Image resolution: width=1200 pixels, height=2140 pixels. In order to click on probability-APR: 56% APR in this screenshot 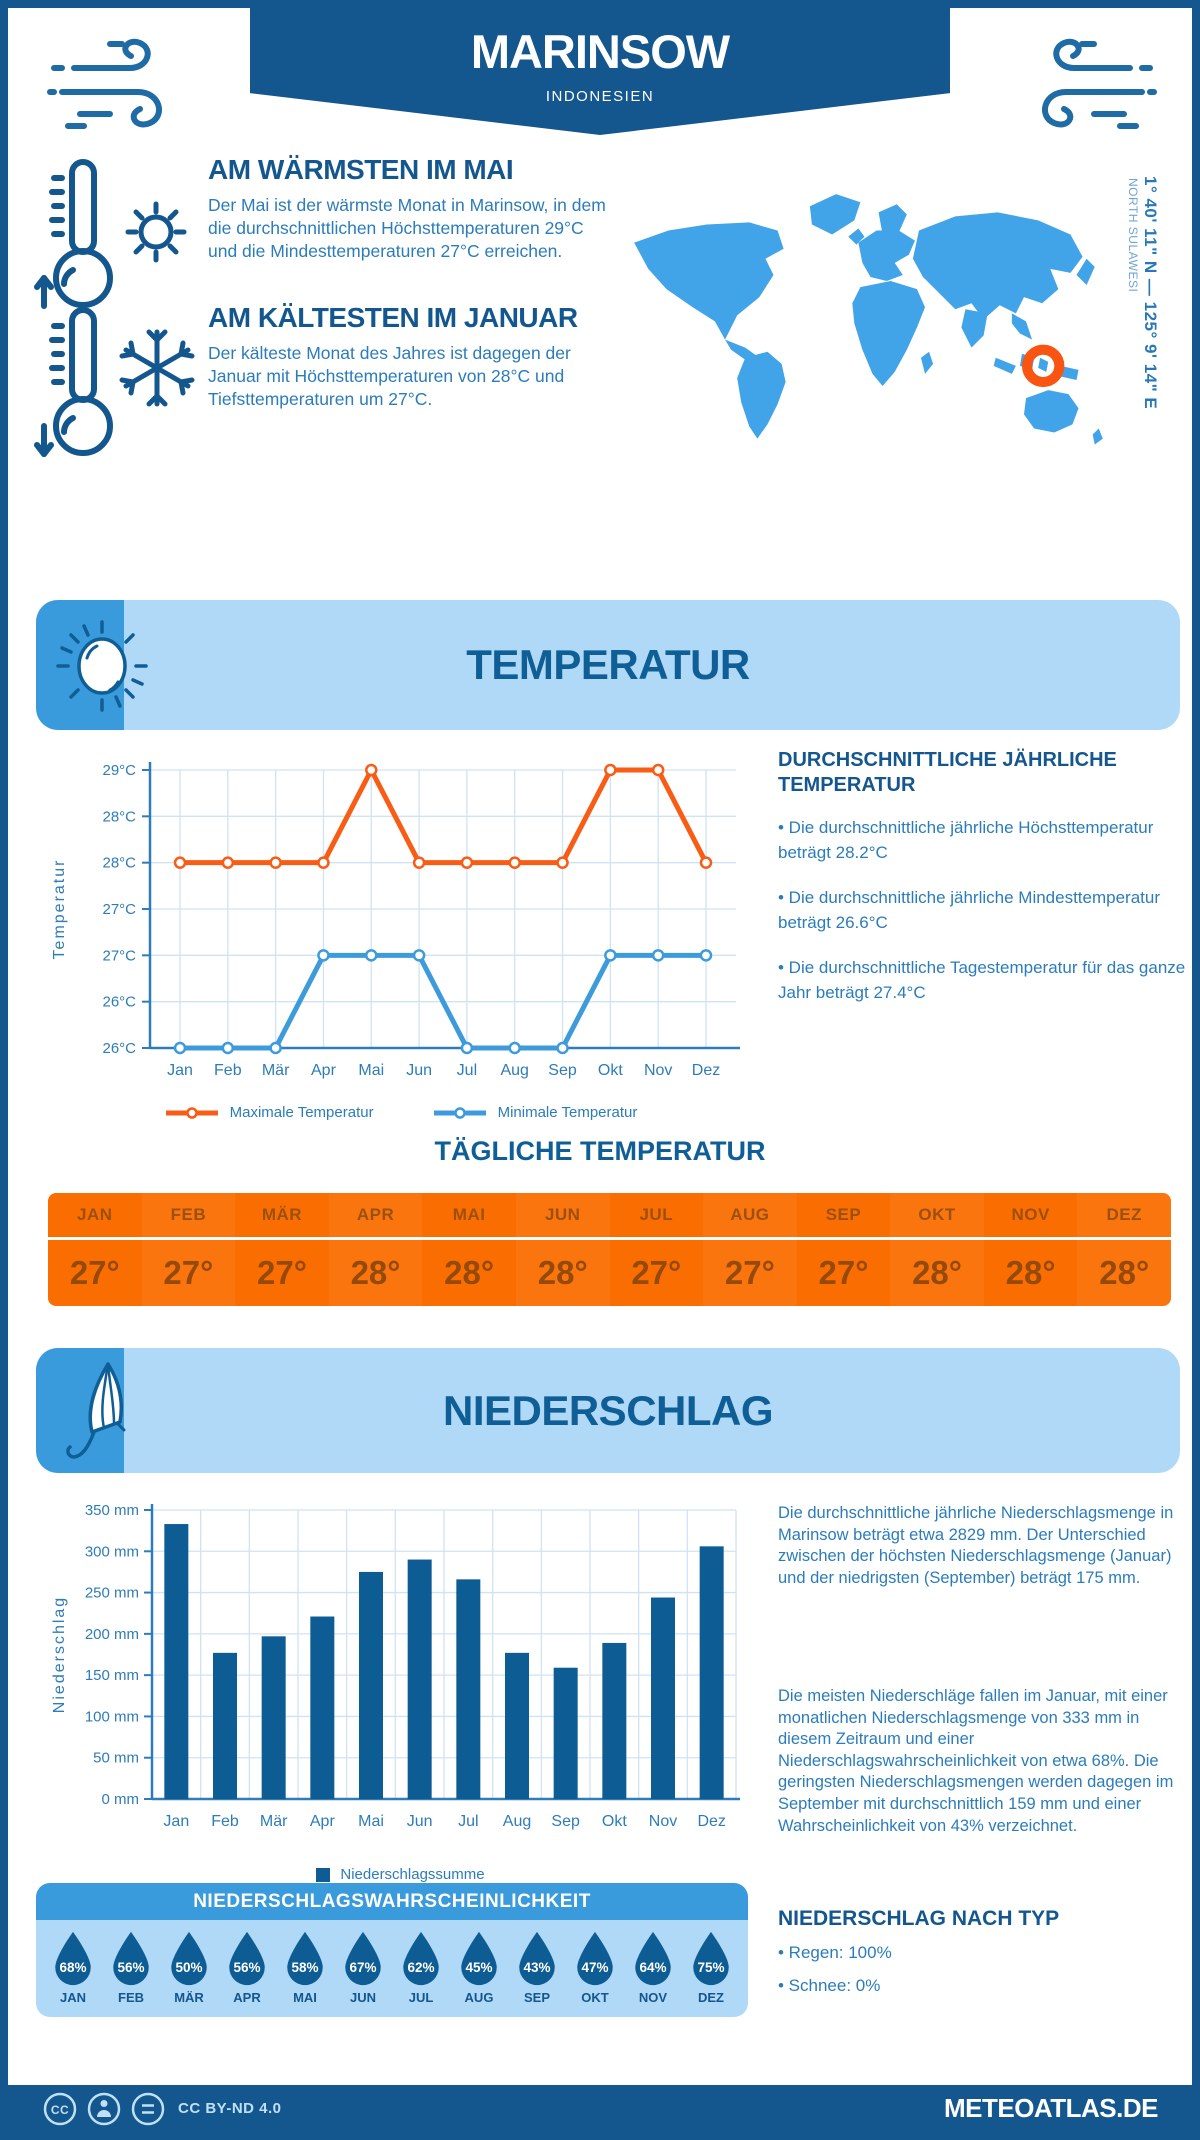, I will do `click(247, 1967)`.